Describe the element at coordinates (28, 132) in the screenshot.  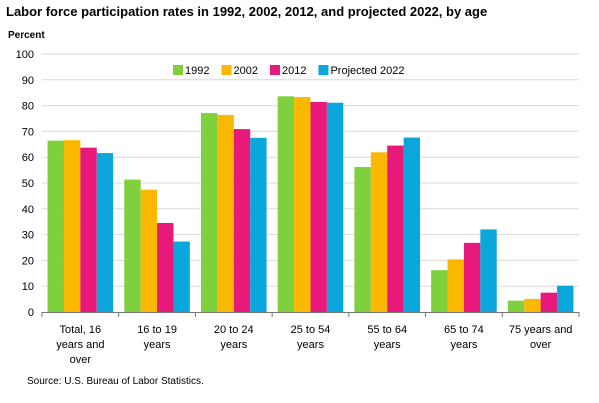
I see `y-tick-label: 70` at that location.